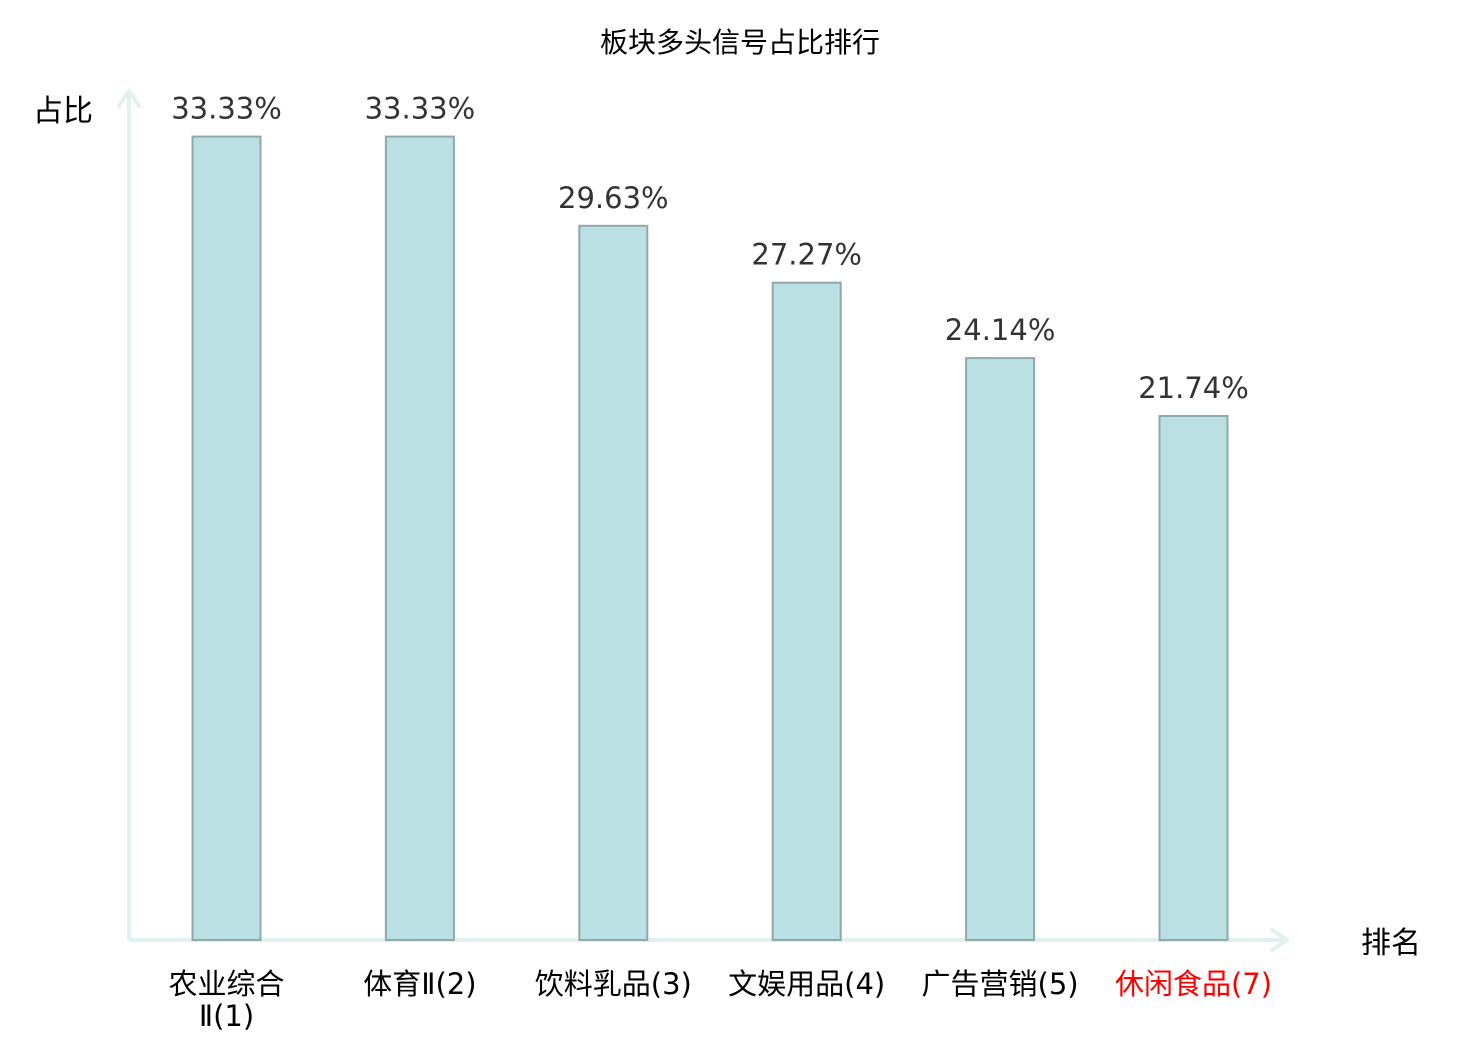  Describe the element at coordinates (1000, 330) in the screenshot. I see `bar-value-label: 24.14%` at that location.